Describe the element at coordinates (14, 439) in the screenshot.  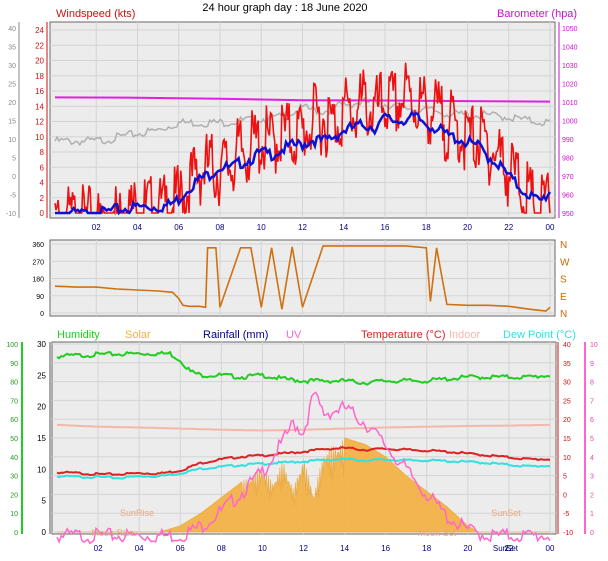
I see `humidity-tick-label: 50` at that location.